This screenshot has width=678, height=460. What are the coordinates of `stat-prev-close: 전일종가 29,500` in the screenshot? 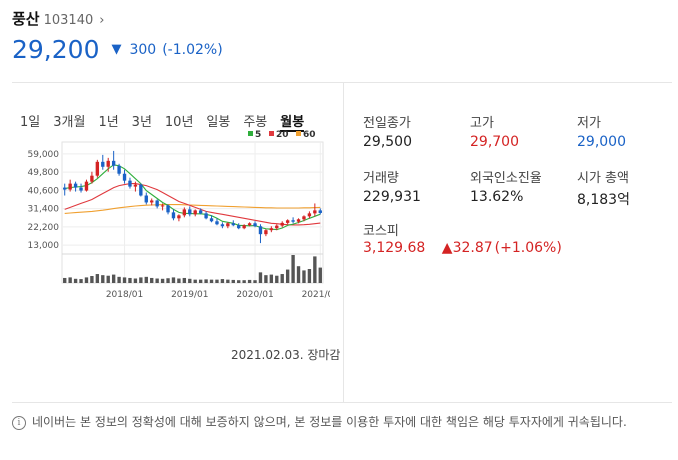 It's located at (387, 131).